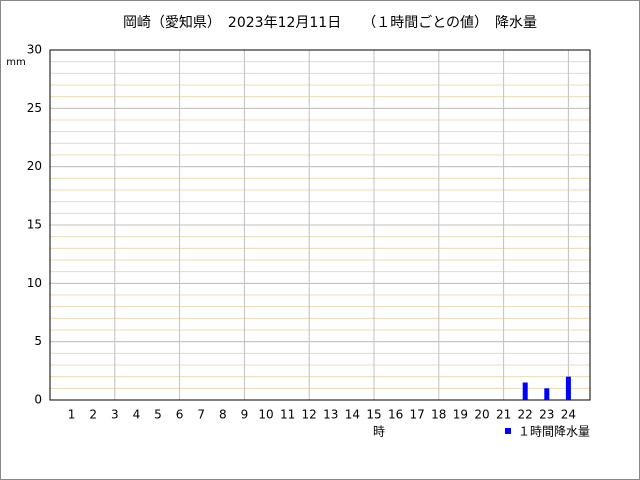  Describe the element at coordinates (546, 415) in the screenshot. I see `x-tick-label: 23` at that location.